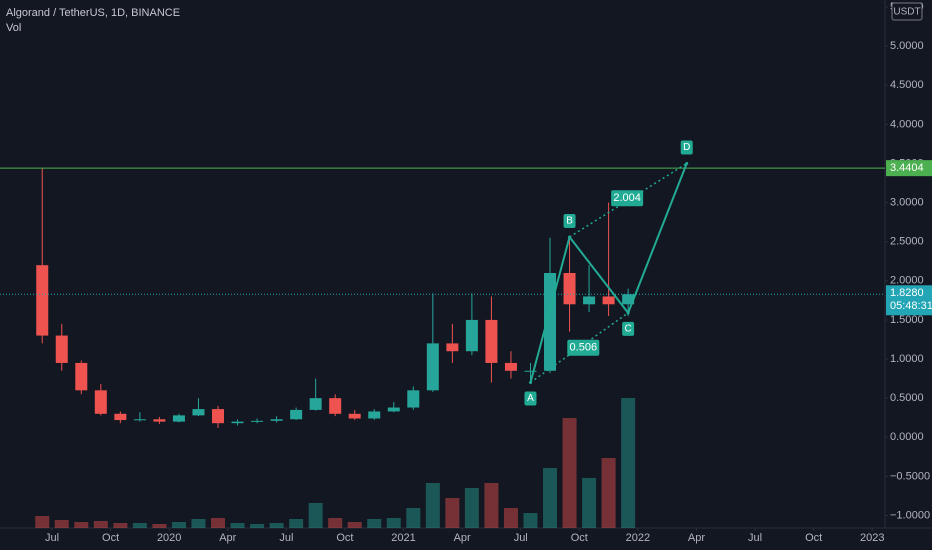 The width and height of the screenshot is (932, 550). I want to click on y-tick-label: 5.0000, so click(907, 46).